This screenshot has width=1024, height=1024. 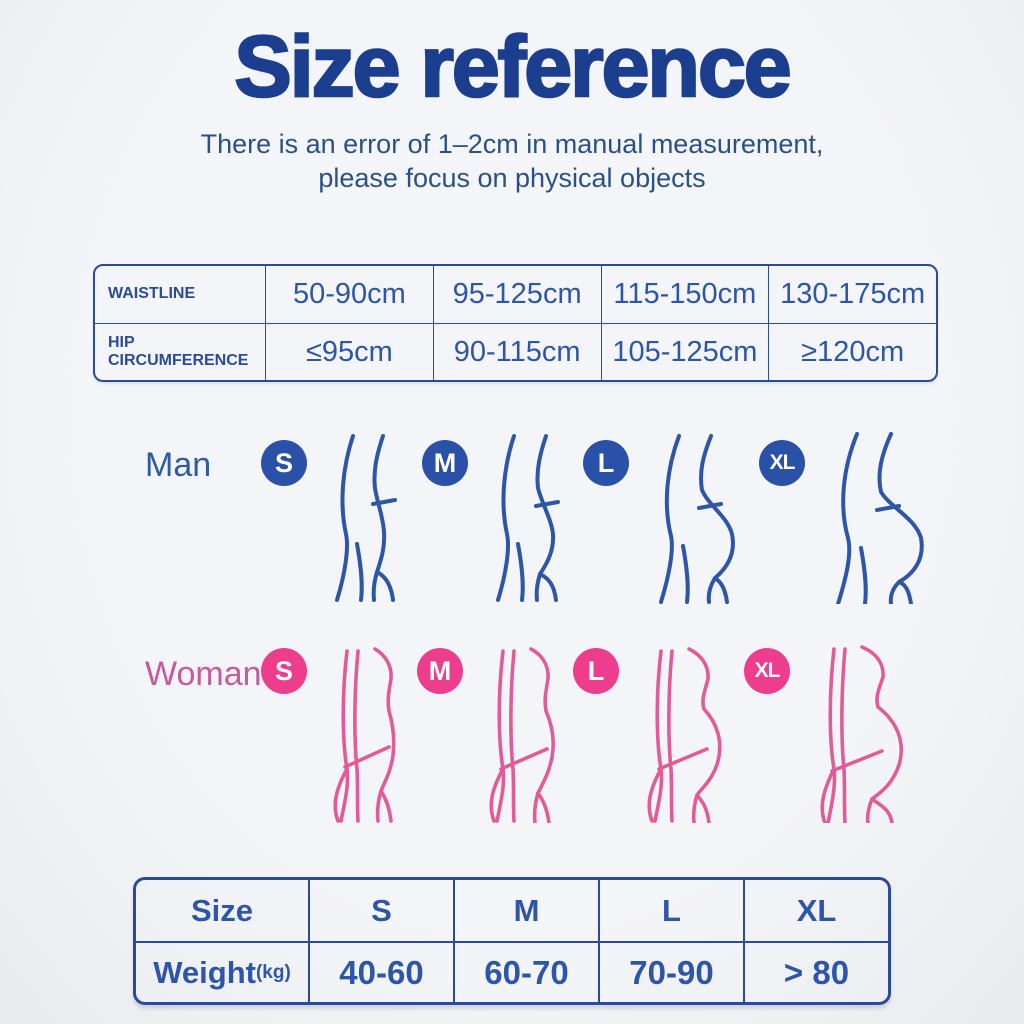 What do you see at coordinates (380, 971) in the screenshot?
I see `weight-value-s: 40-60` at bounding box center [380, 971].